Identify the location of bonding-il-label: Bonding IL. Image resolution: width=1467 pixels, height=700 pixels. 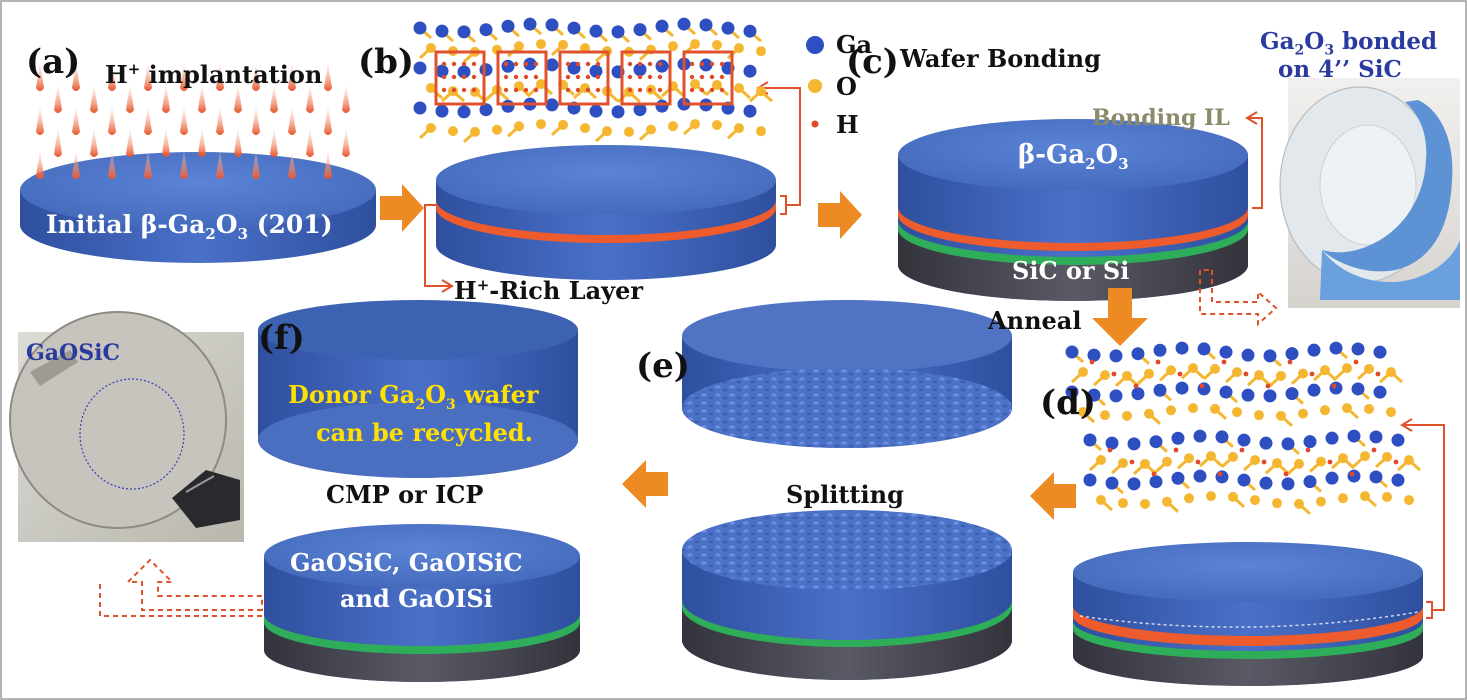
(1161, 118).